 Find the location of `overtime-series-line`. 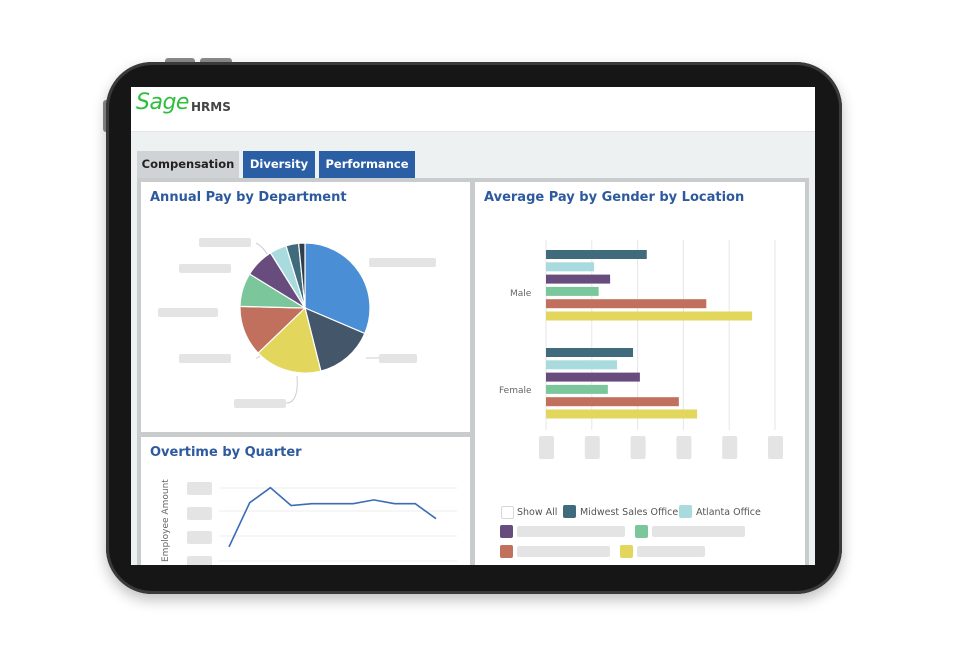

overtime-series-line is located at coordinates (332, 517).